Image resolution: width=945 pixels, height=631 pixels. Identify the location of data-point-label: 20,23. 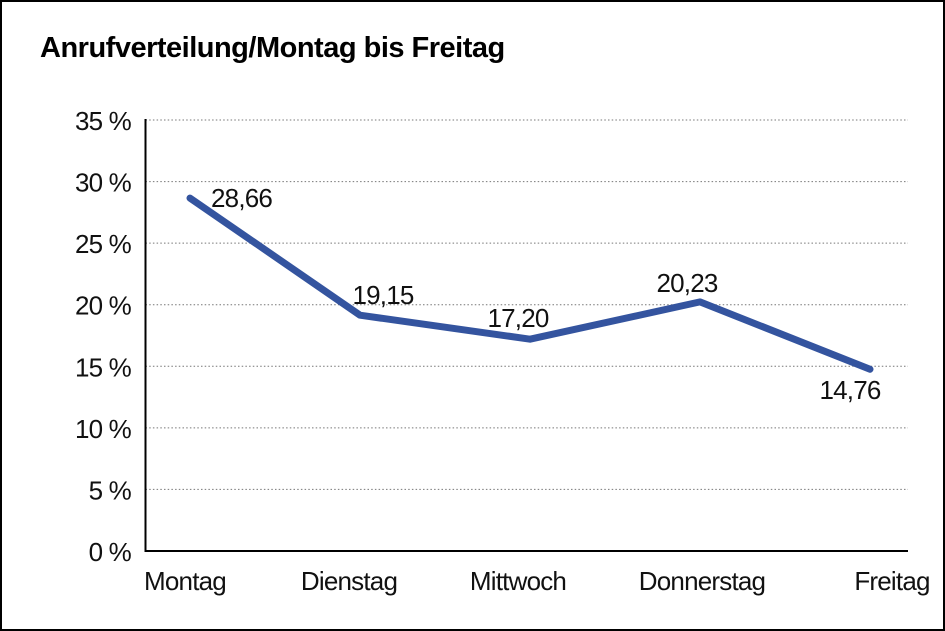
(686, 283).